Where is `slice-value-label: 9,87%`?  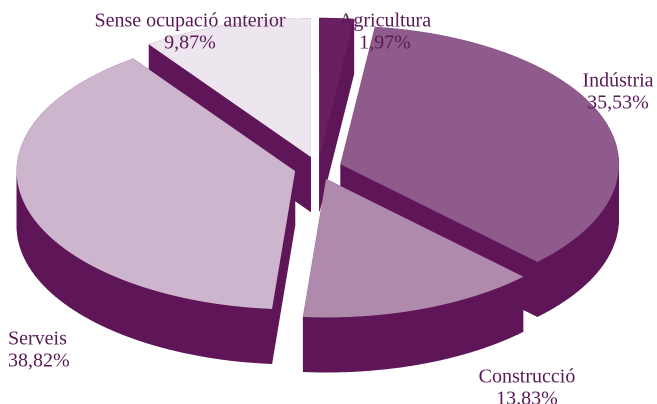
slice-value-label: 9,87% is located at coordinates (190, 43).